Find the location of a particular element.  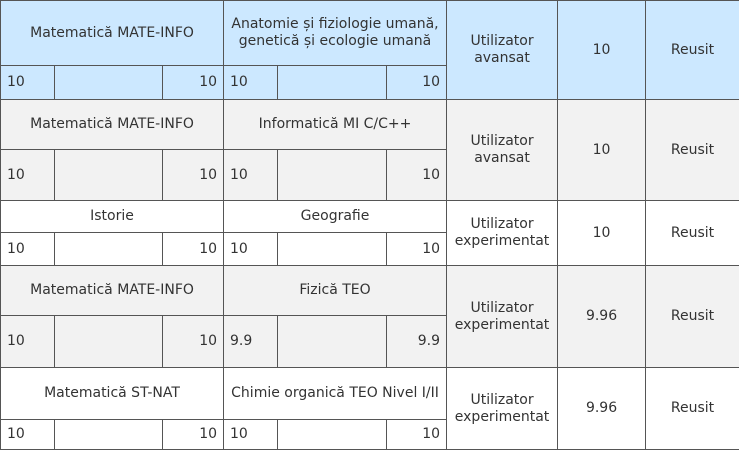

subject-1-name: Istorie is located at coordinates (112, 216).